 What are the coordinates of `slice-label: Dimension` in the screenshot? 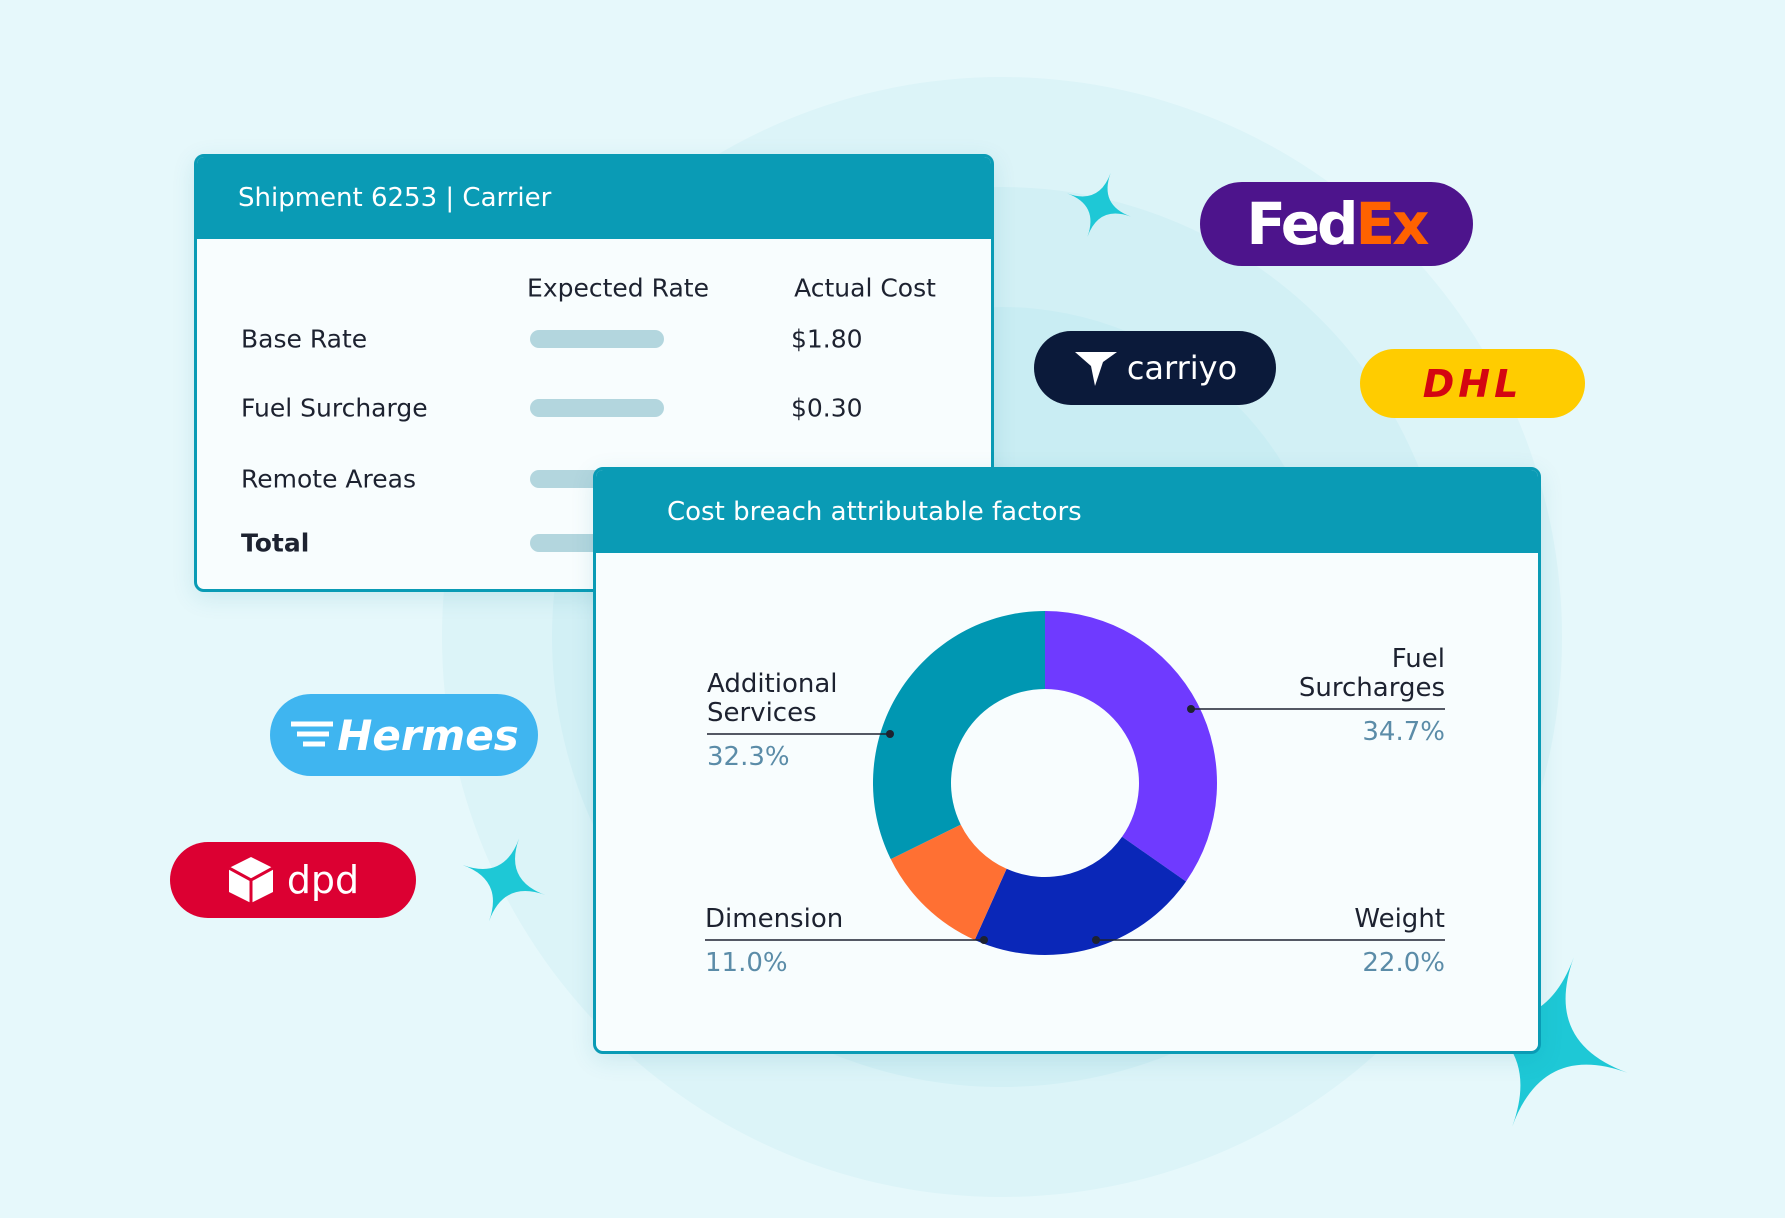 It's located at (774, 919).